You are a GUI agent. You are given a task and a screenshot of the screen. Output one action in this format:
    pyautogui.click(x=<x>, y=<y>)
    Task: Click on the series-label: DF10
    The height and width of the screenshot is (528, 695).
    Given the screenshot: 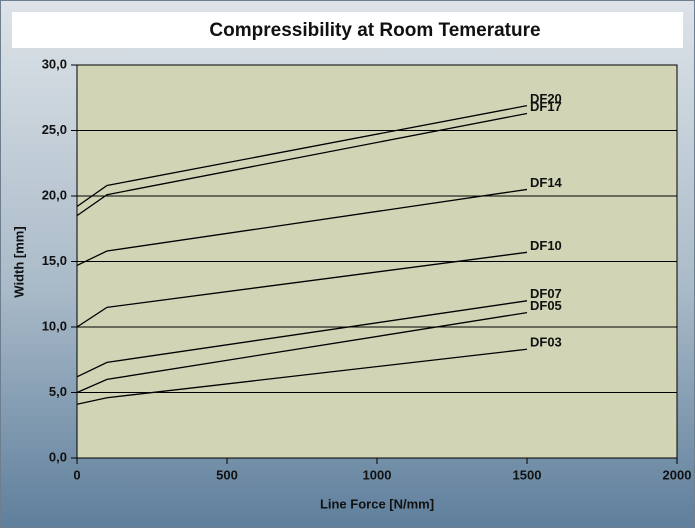 What is the action you would take?
    pyautogui.click(x=546, y=245)
    